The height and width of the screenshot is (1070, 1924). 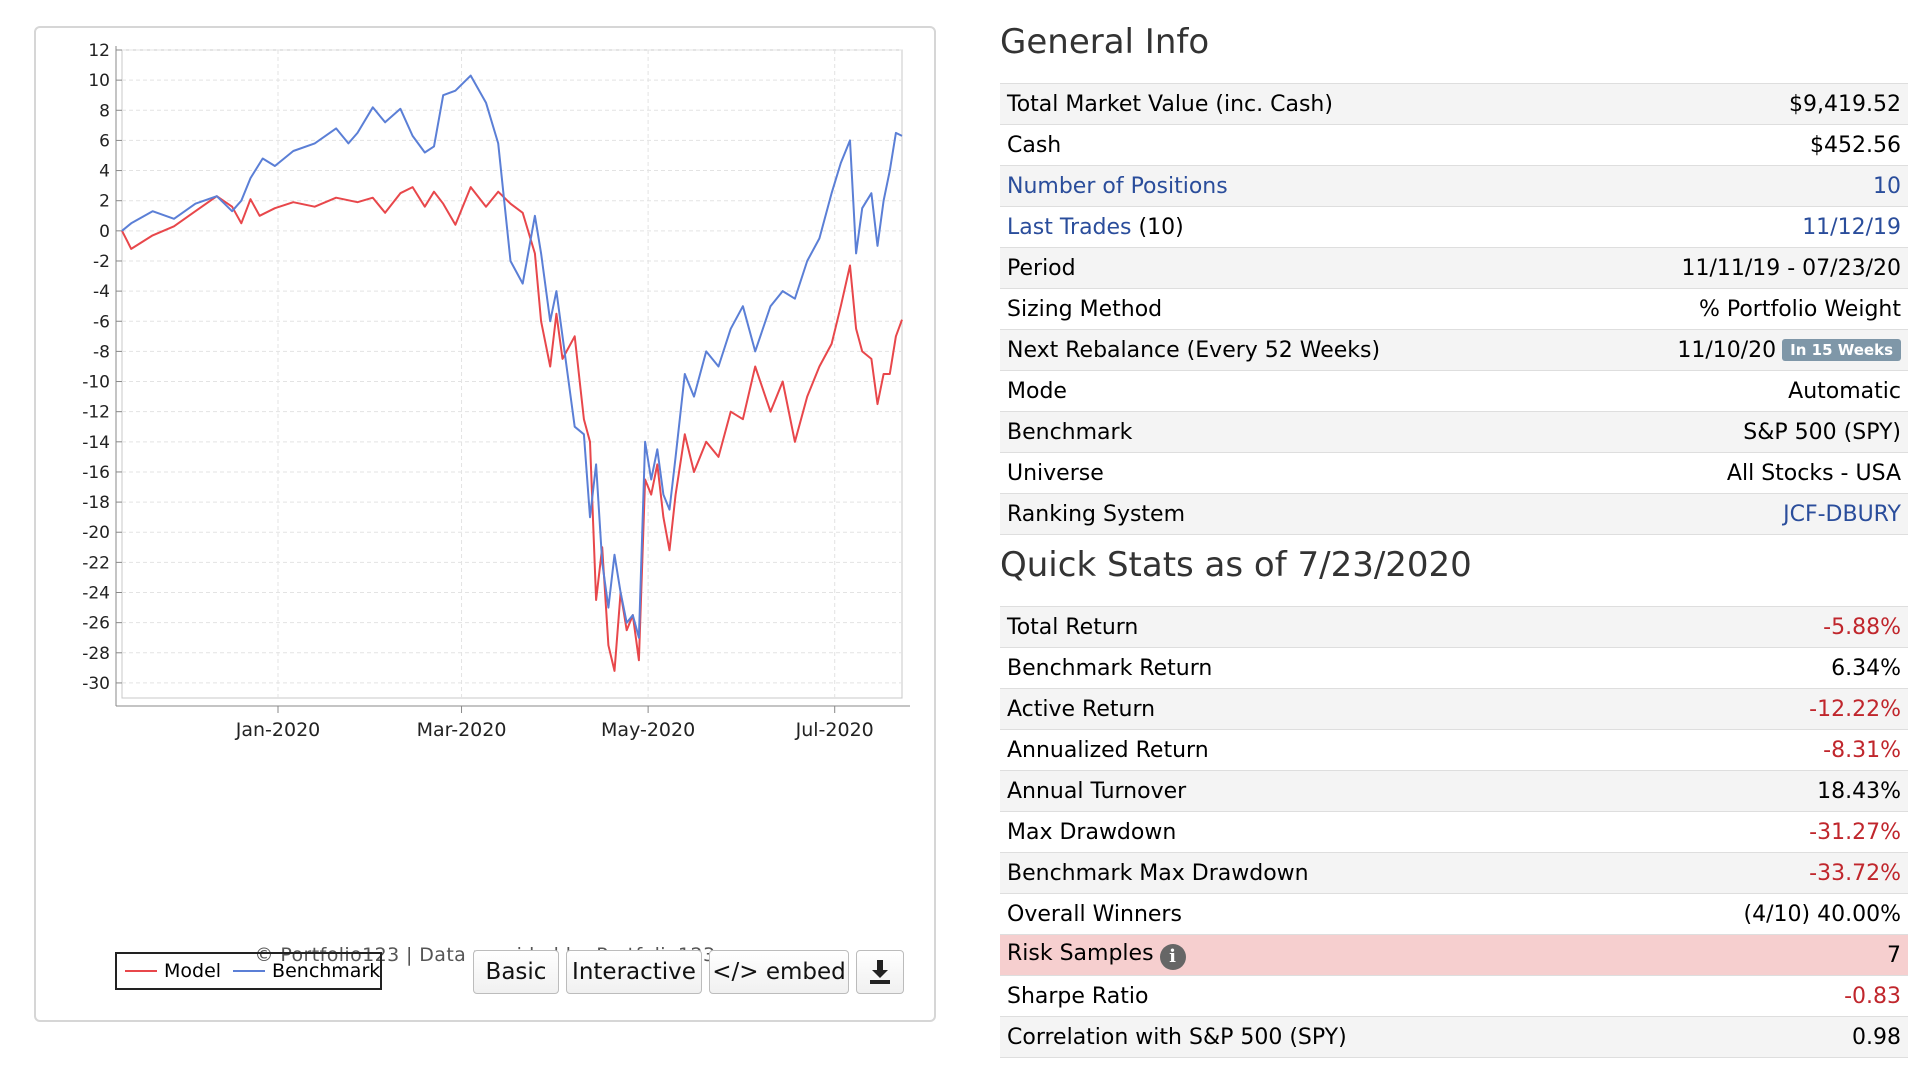 What do you see at coordinates (1727, 350) in the screenshot?
I see `next-rebalance-date: 11/10/20` at bounding box center [1727, 350].